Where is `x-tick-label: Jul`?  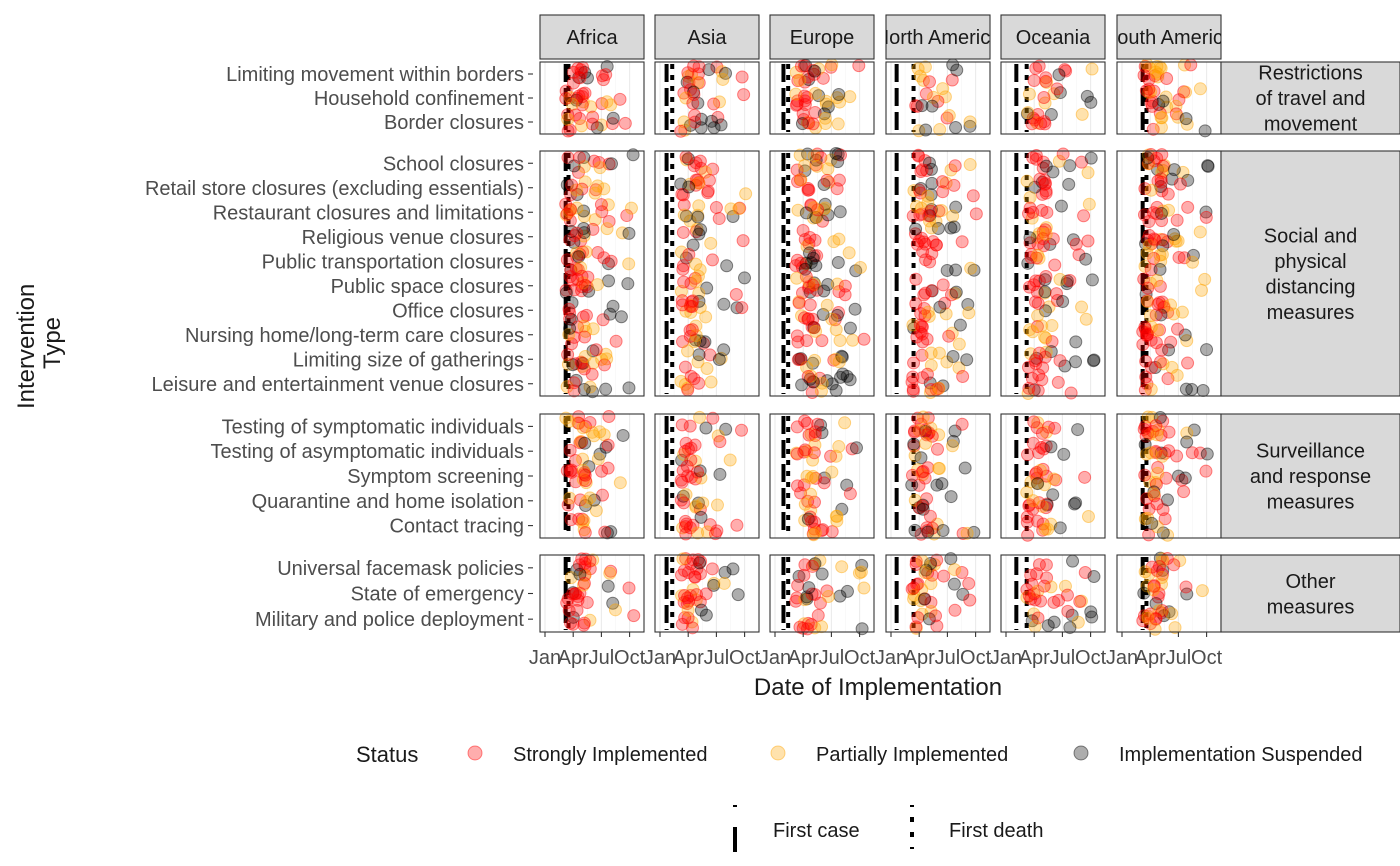 x-tick-label: Jul is located at coordinates (832, 658).